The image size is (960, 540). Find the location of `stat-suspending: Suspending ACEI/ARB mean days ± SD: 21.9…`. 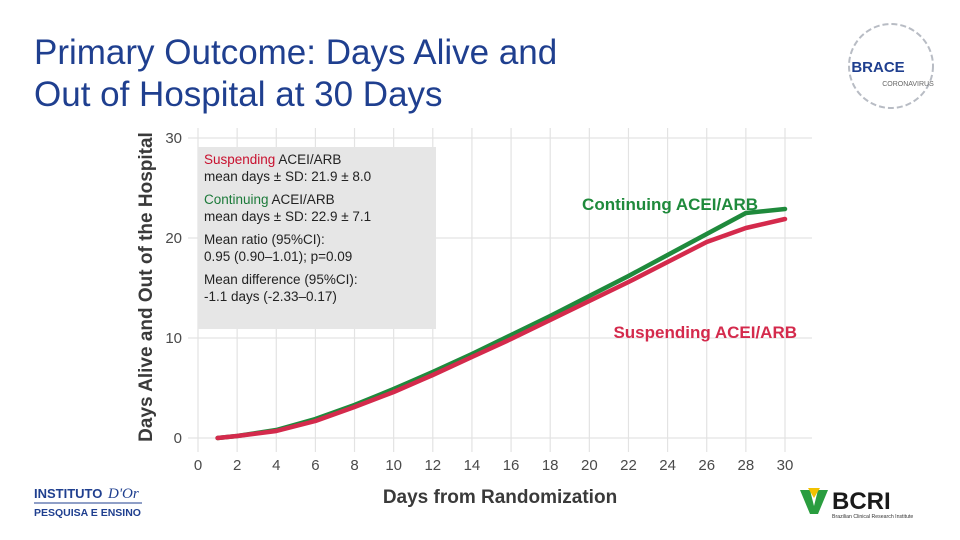

stat-suspending: Suspending ACEI/ARB mean days ± SD: 21.9… is located at coordinates (317, 168).